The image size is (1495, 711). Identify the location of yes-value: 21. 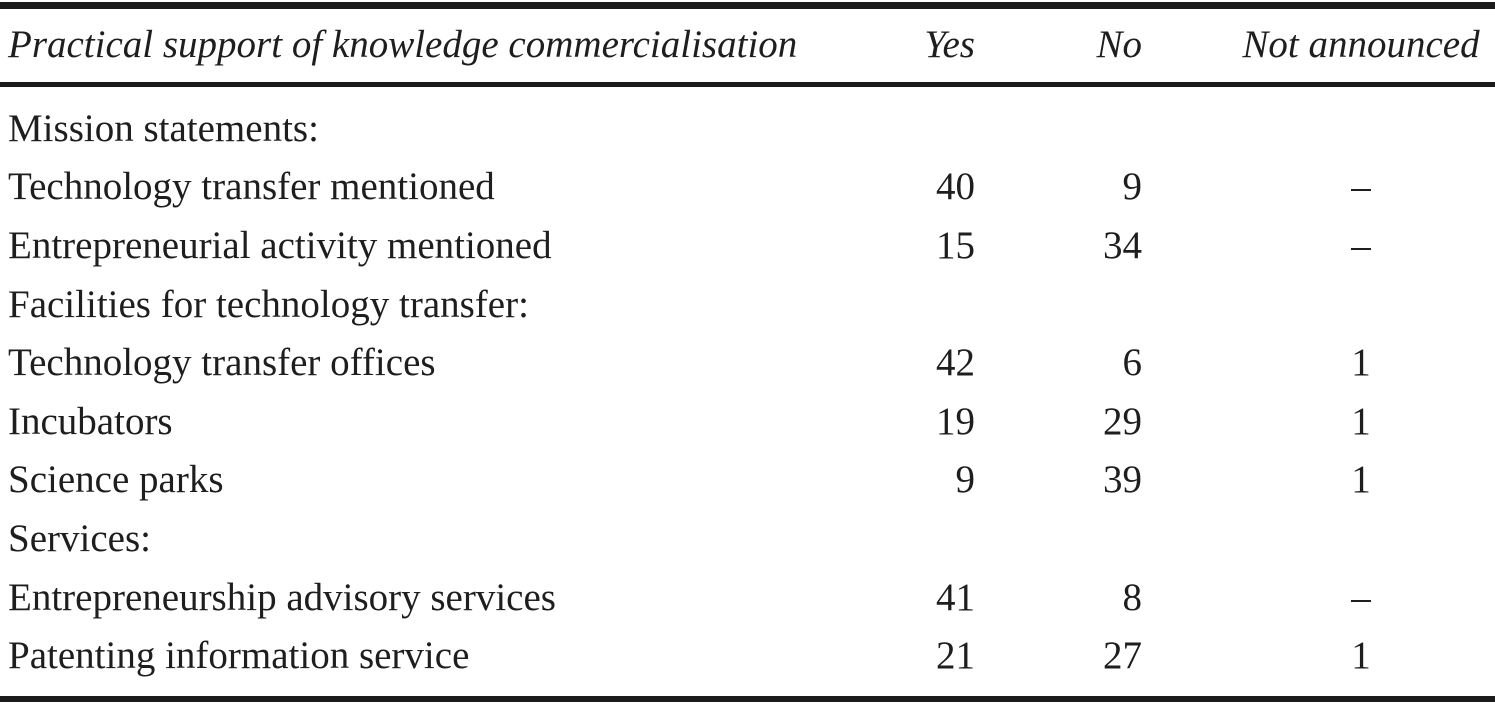
(955, 656).